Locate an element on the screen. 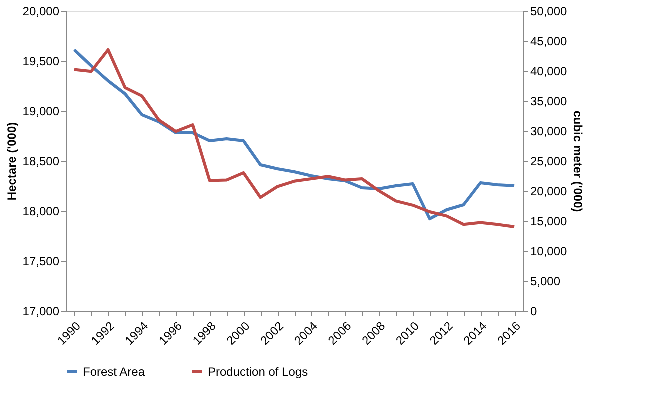 This screenshot has height=417, width=663. legend-label: Production of Logs is located at coordinates (258, 371).